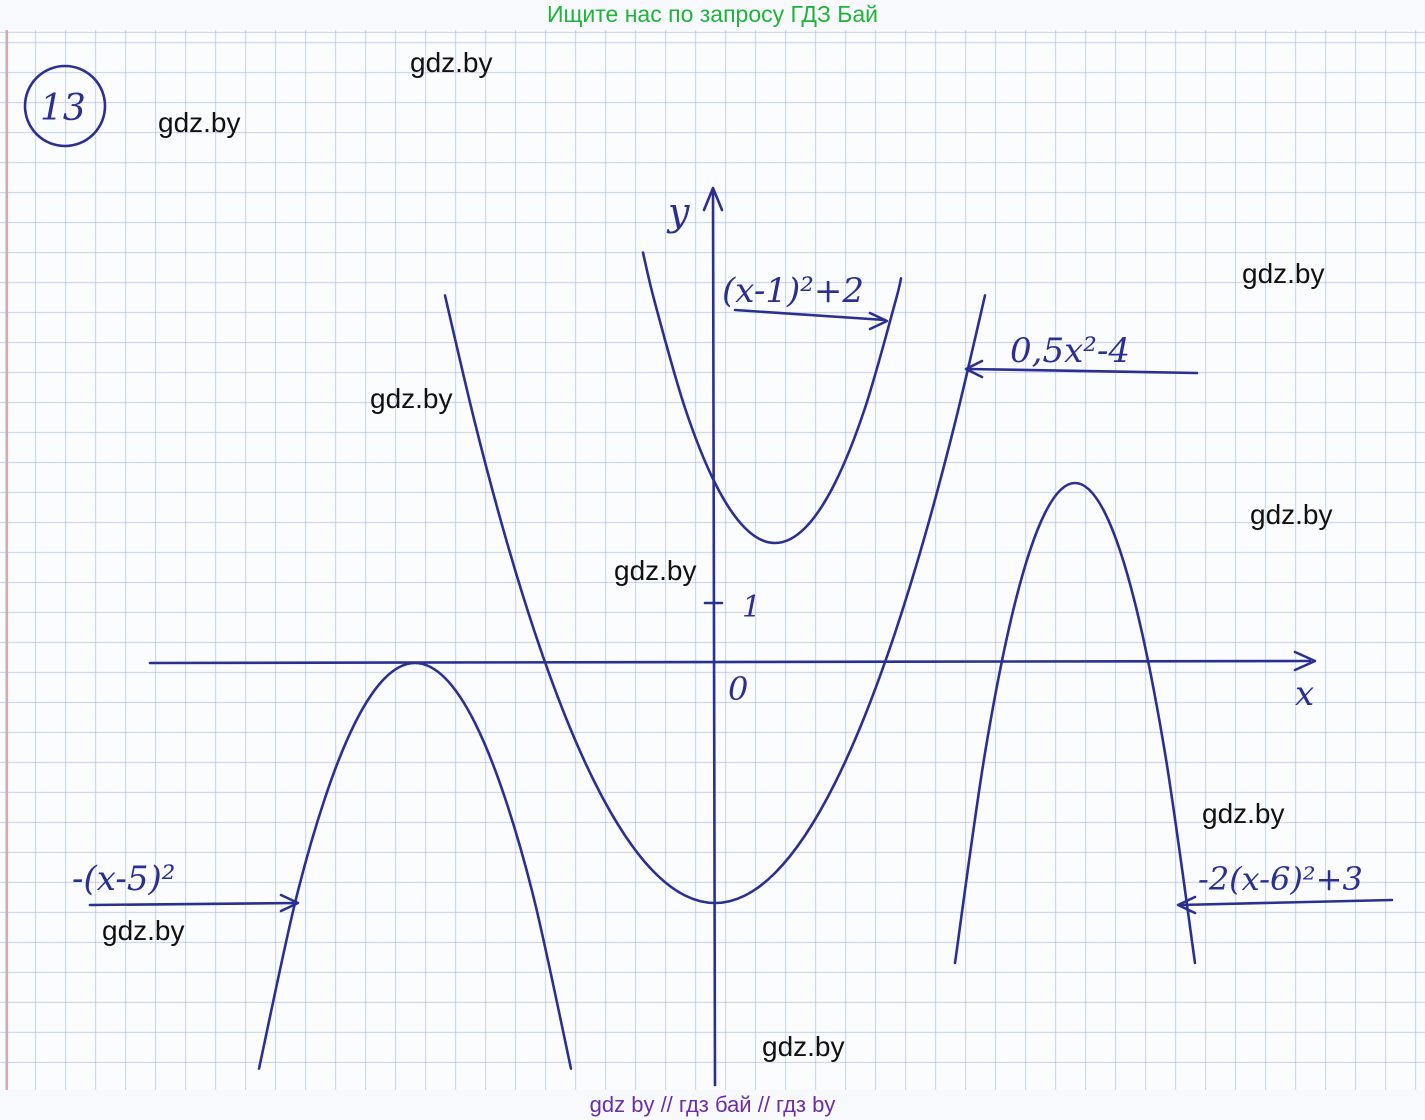 The height and width of the screenshot is (1120, 1425). I want to click on x-axis-arrow, so click(1305, 661).